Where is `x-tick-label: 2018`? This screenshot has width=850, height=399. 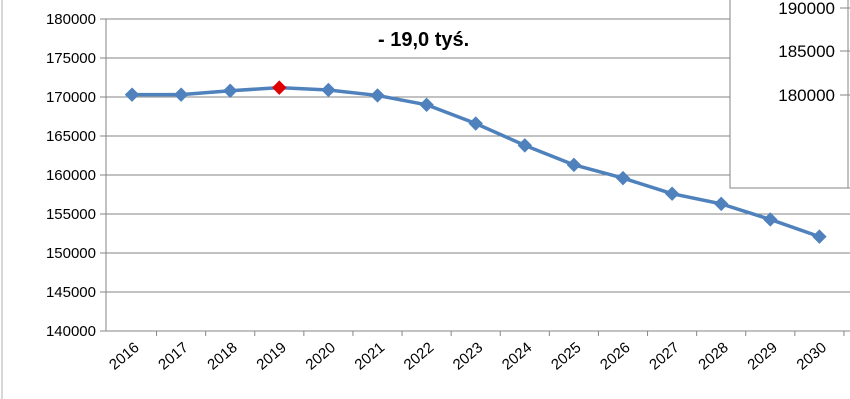
x-tick-label: 2018 is located at coordinates (222, 356).